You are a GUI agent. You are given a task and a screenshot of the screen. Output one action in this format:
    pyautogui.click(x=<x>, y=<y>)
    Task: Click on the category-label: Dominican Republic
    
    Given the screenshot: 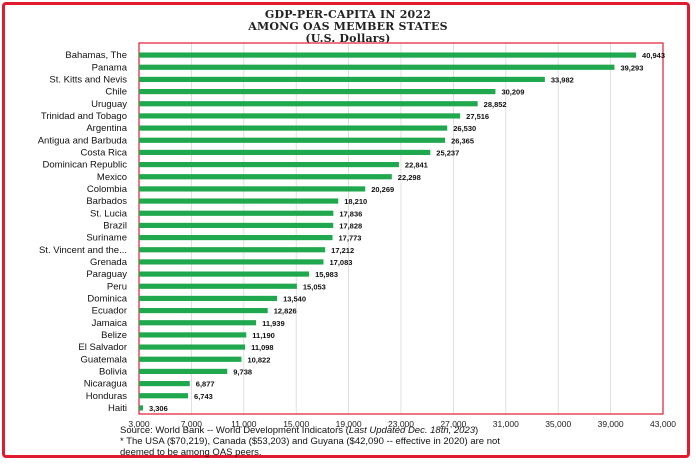 What is the action you would take?
    pyautogui.click(x=85, y=165)
    